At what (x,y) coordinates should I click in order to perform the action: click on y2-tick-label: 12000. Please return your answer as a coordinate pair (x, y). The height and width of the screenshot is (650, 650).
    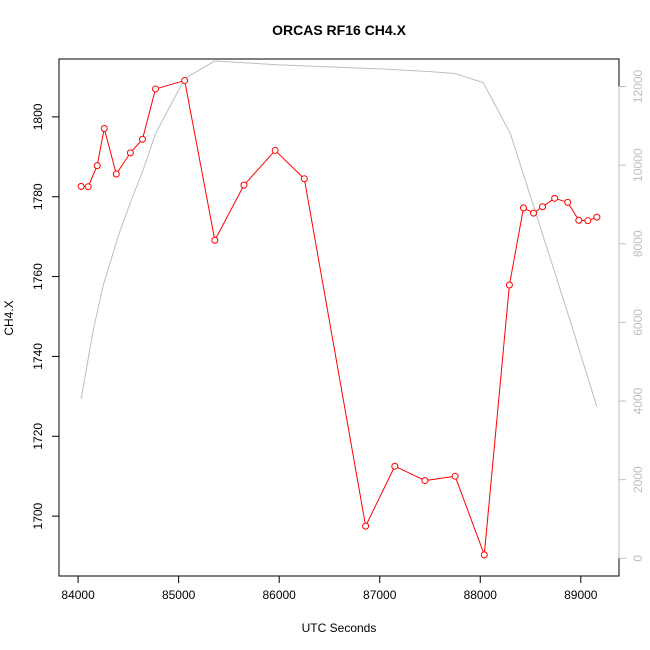
    Looking at the image, I should click on (638, 87).